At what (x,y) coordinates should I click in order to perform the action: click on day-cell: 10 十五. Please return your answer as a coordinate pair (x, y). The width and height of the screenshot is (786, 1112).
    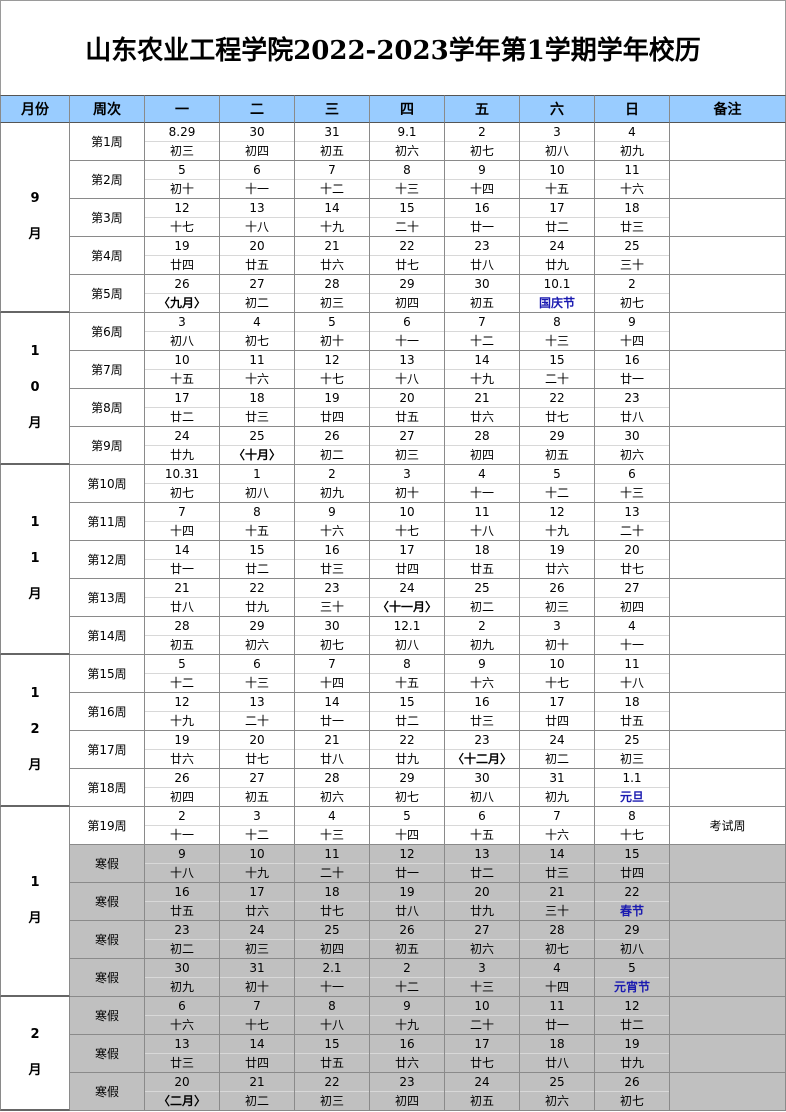
    Looking at the image, I should click on (182, 370).